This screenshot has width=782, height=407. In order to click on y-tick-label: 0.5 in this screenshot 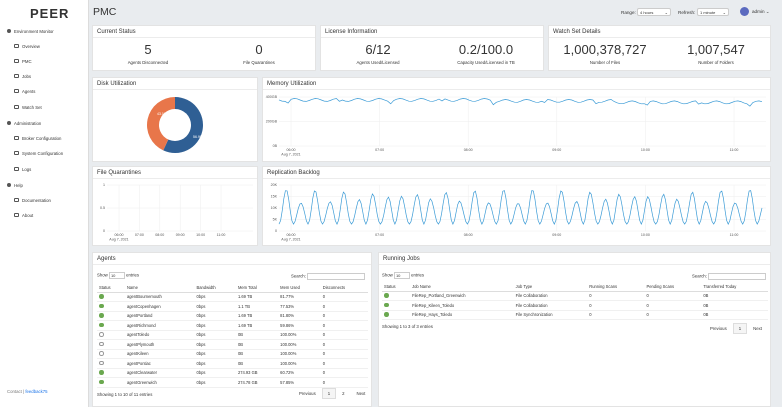, I will do `click(102, 208)`.